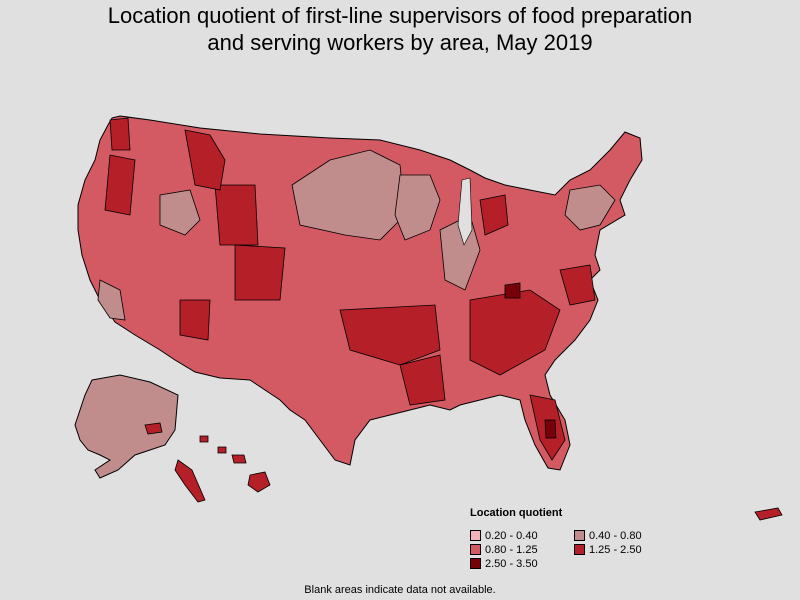 The image size is (800, 600). What do you see at coordinates (260, 272) in the screenshot?
I see `colorado-dark-region` at bounding box center [260, 272].